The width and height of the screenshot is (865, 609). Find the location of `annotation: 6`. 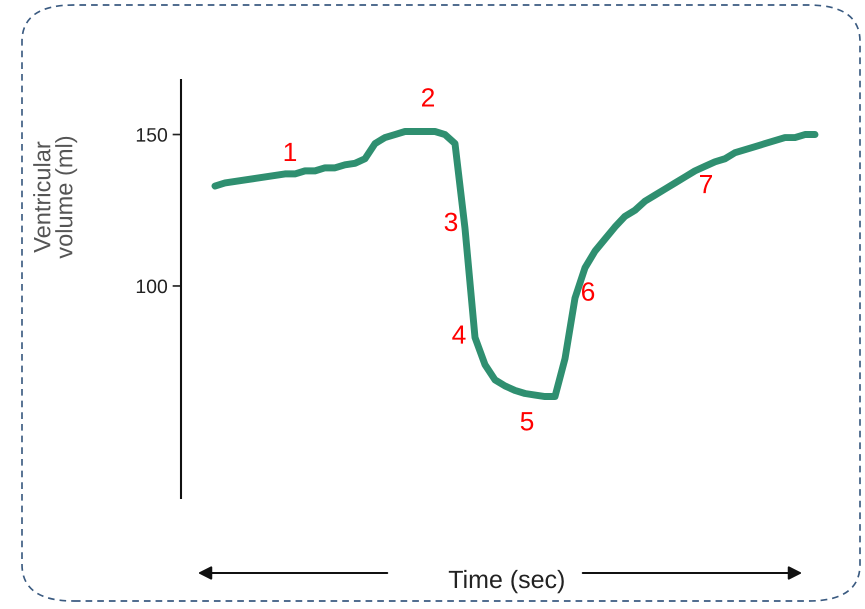

annotation: 6 is located at coordinates (588, 291).